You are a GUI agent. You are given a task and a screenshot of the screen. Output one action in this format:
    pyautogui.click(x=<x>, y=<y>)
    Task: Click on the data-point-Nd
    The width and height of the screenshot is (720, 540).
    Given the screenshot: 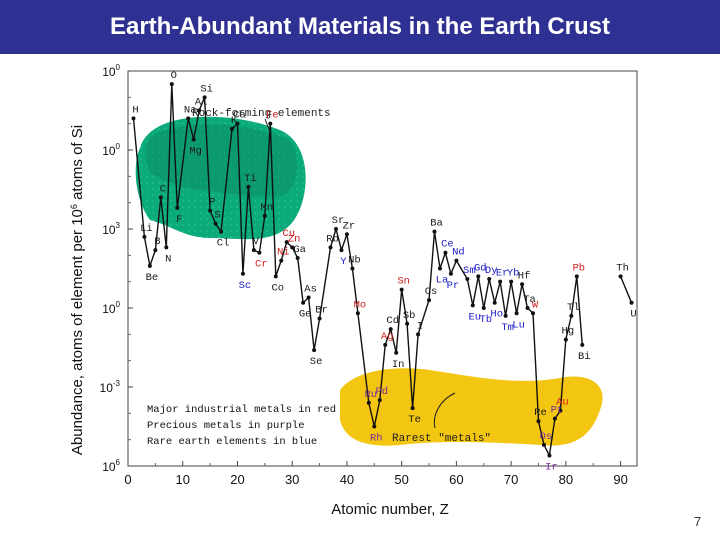 What is the action you would take?
    pyautogui.click(x=456, y=260)
    